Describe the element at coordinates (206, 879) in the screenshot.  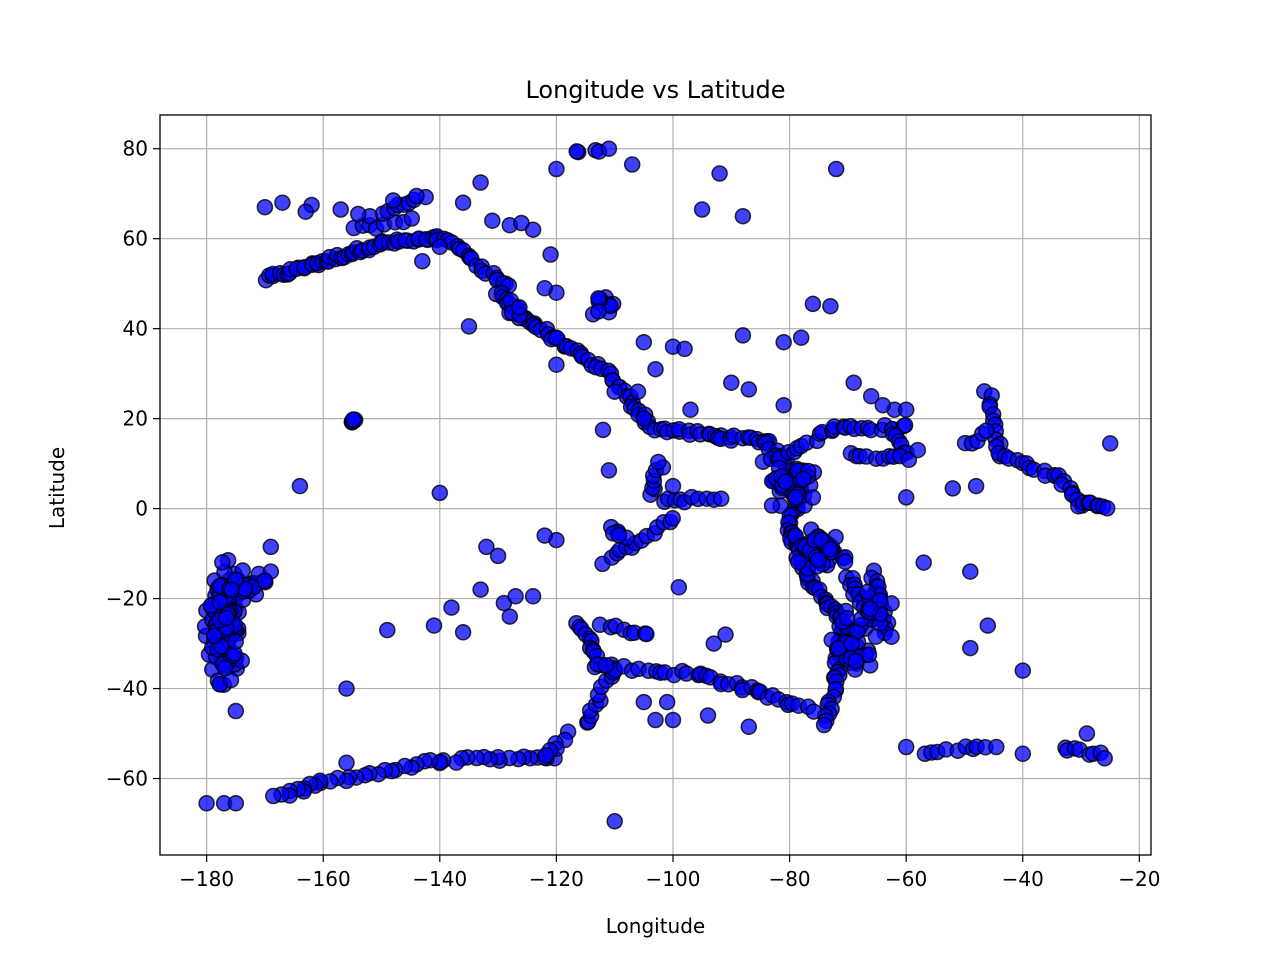
I see `x-tick-label: −180` at that location.